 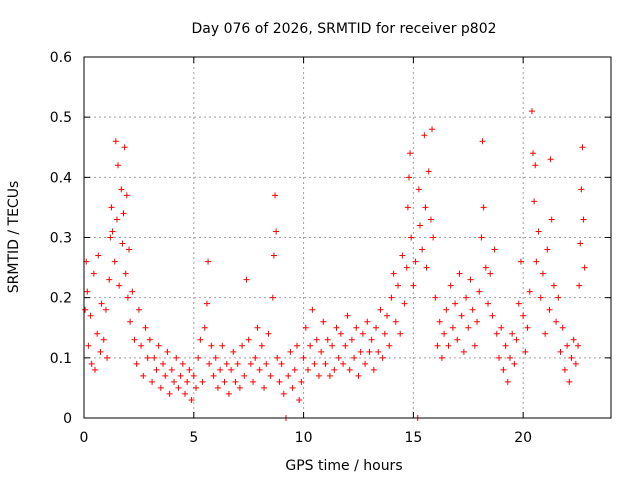 What do you see at coordinates (193, 438) in the screenshot?
I see `x-tick-label: 5` at bounding box center [193, 438].